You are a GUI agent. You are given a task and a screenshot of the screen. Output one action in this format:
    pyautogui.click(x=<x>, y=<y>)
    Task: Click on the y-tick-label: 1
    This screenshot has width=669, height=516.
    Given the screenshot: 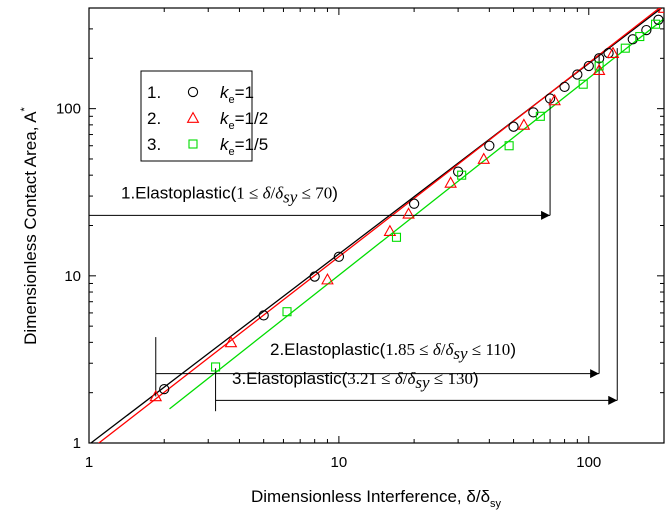 What is the action you would take?
    pyautogui.click(x=77, y=443)
    